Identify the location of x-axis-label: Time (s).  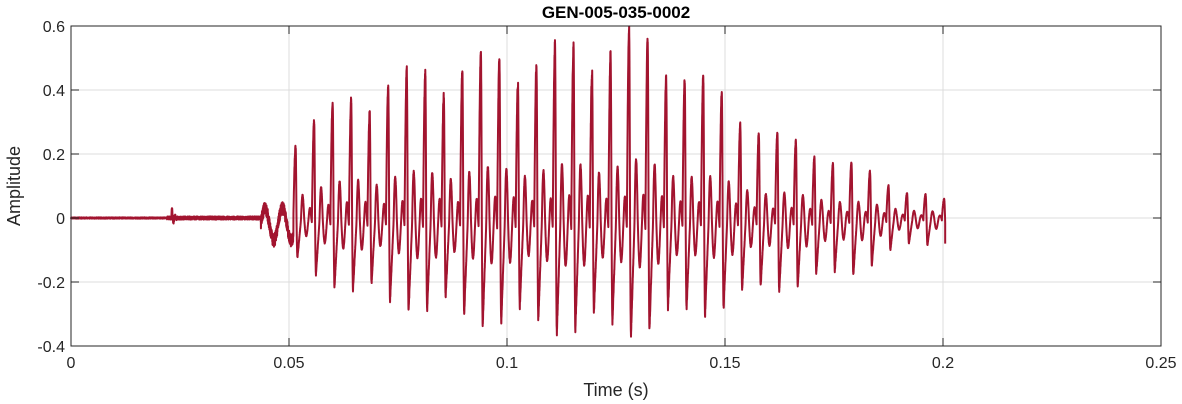
(615, 390).